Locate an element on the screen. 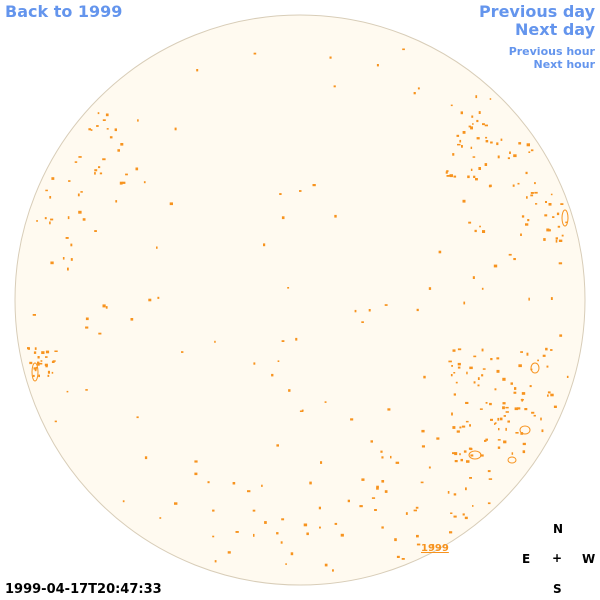  compass-east: E is located at coordinates (526, 559).